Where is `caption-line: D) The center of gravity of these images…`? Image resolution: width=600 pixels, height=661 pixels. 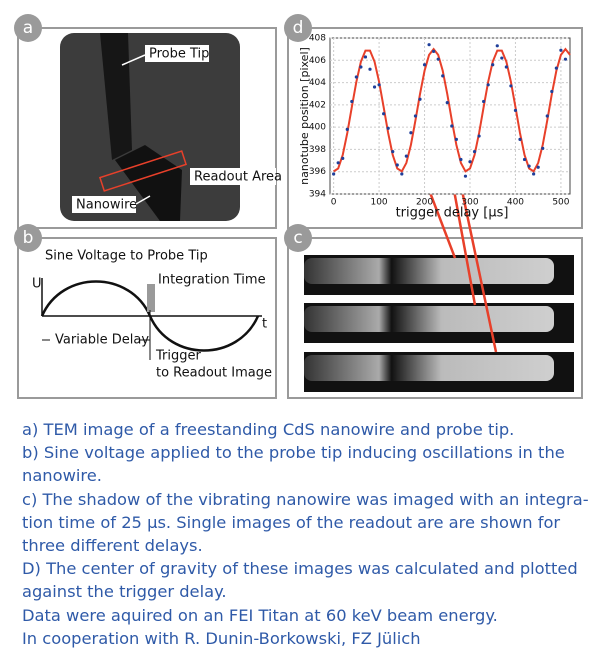
caption-line: D) The center of gravity of these images… is located at coordinates (300, 569).